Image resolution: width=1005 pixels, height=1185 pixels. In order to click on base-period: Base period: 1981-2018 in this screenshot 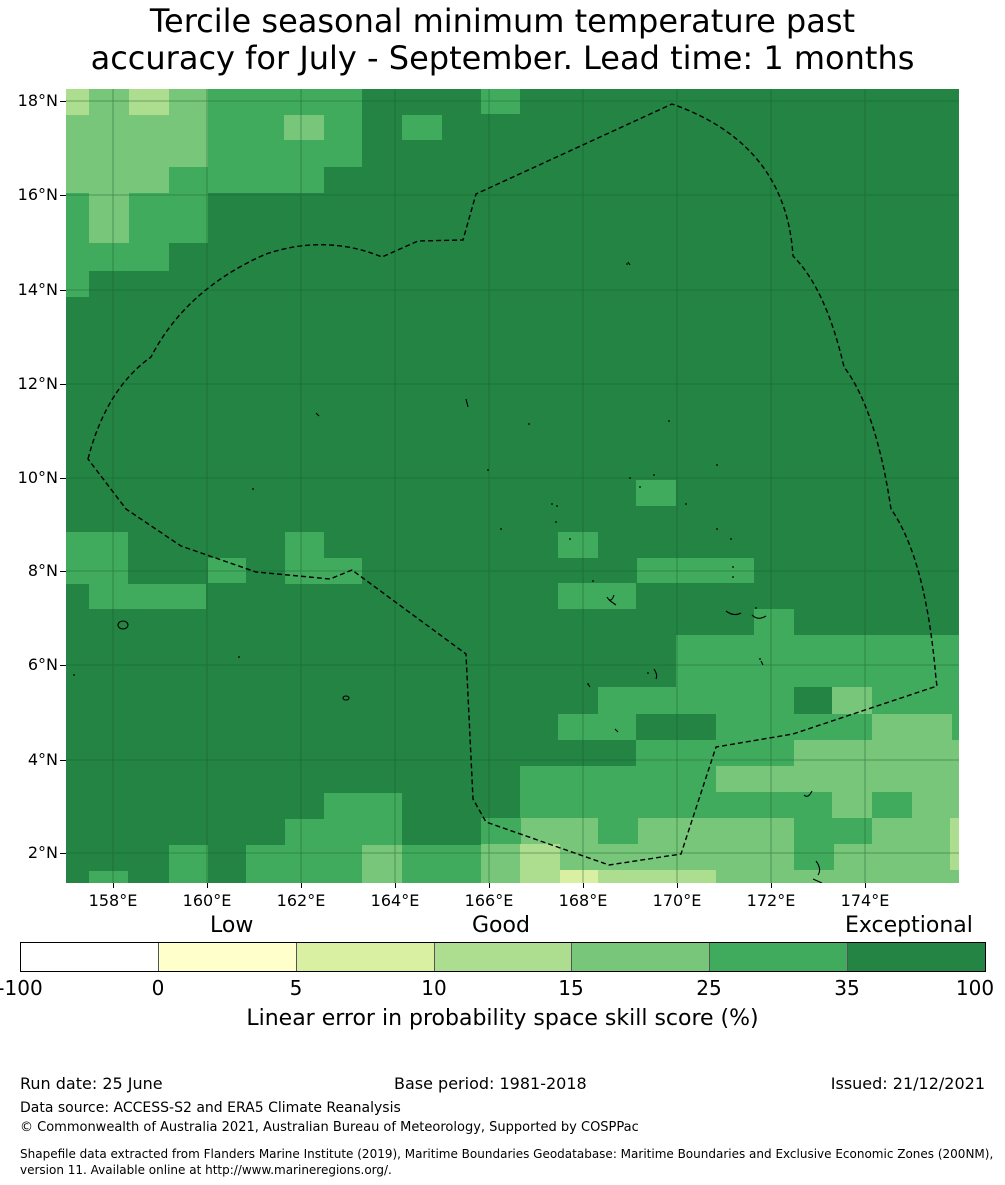, I will do `click(490, 1083)`.